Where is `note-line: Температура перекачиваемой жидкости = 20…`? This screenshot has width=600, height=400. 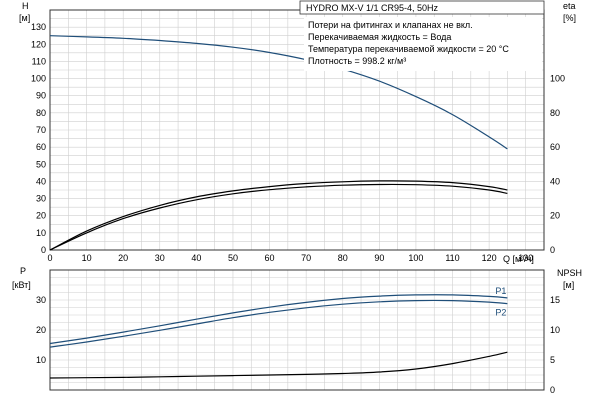 note-line: Температура перекачиваемой жидкости = 20… is located at coordinates (408, 49).